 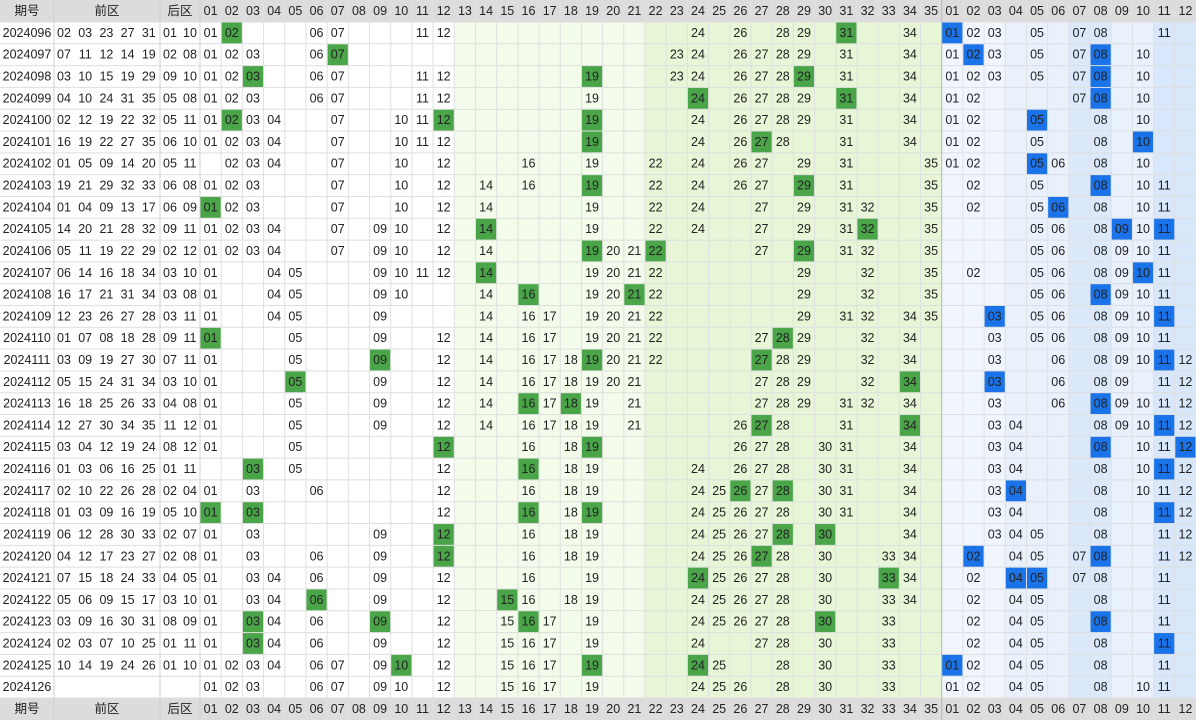 I want to click on back-col-bg, so click(x=1143, y=360).